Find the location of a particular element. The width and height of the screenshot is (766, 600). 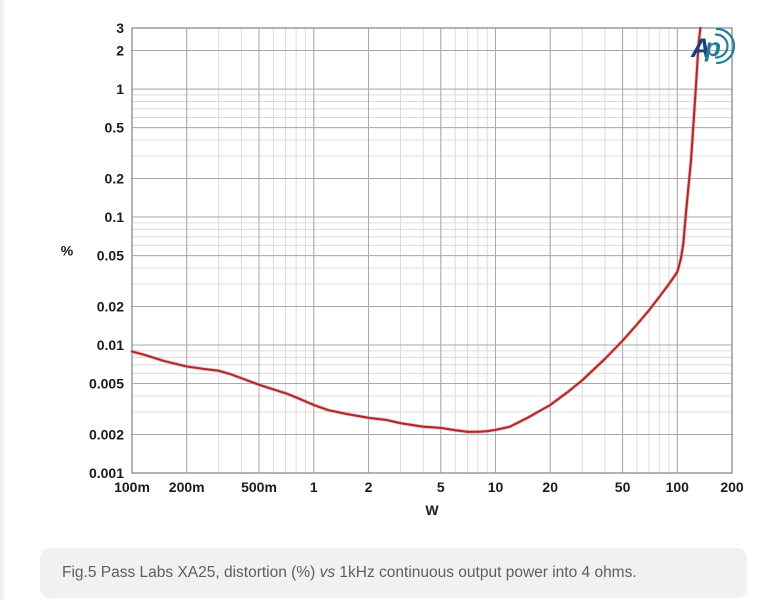

ap-logo-a-icon: A is located at coordinates (700, 48).